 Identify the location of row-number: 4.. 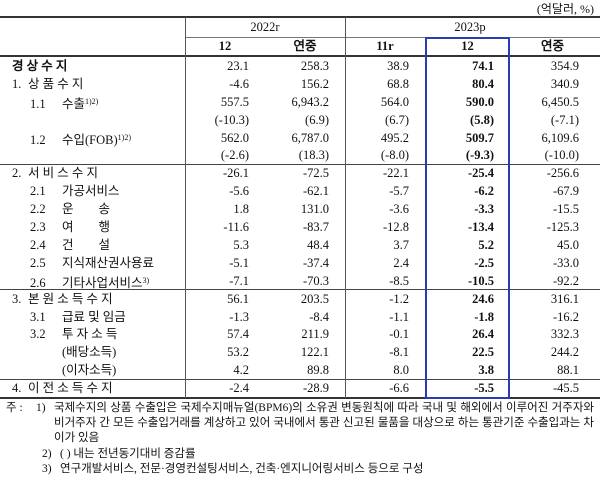
(17, 388).